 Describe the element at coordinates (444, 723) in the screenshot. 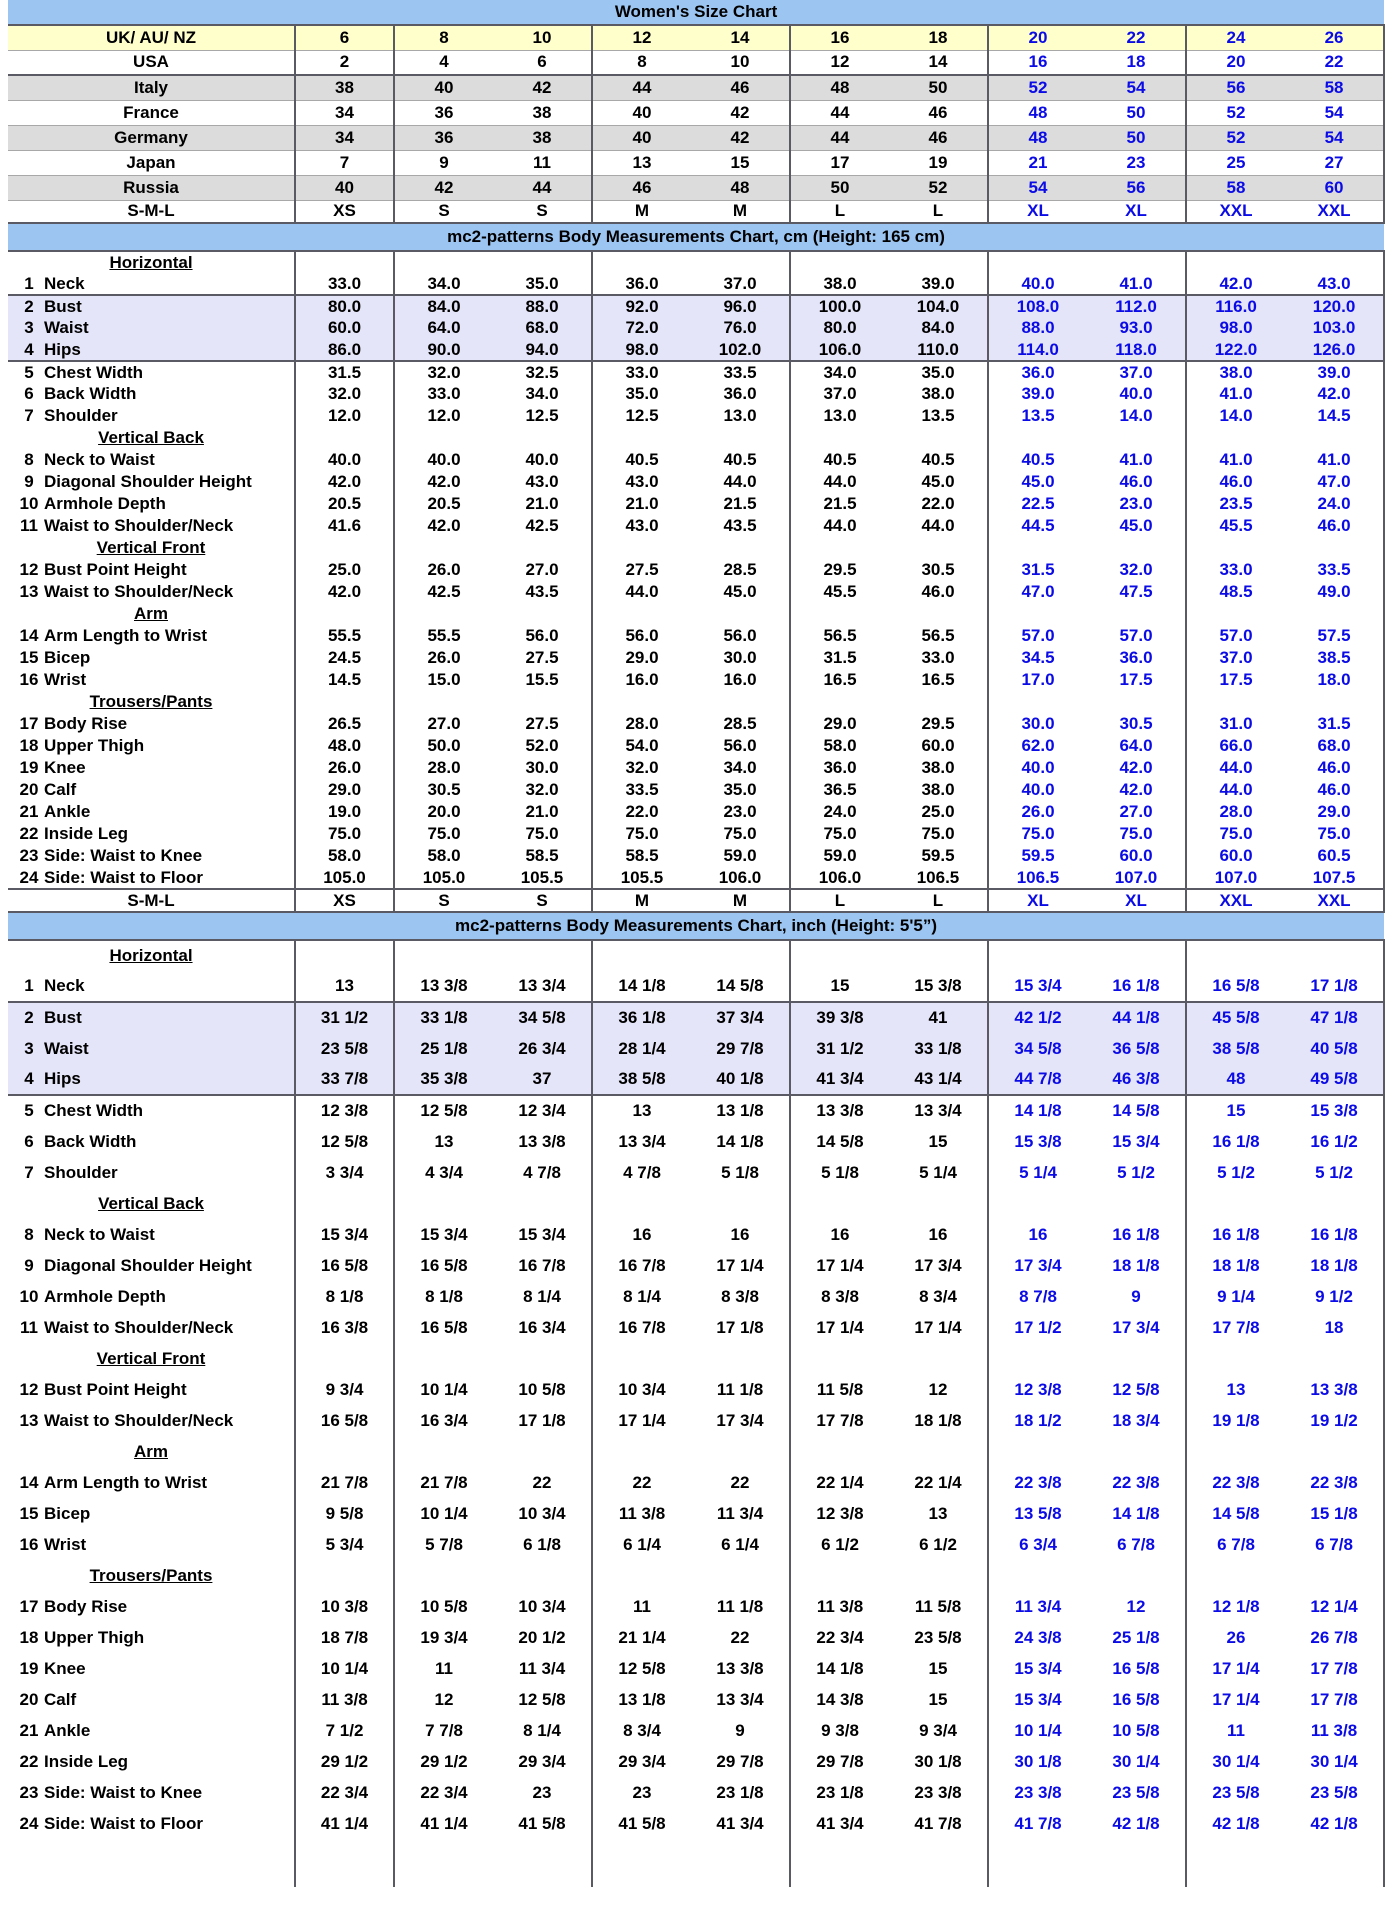

I see `cell-value: 27.0` at that location.